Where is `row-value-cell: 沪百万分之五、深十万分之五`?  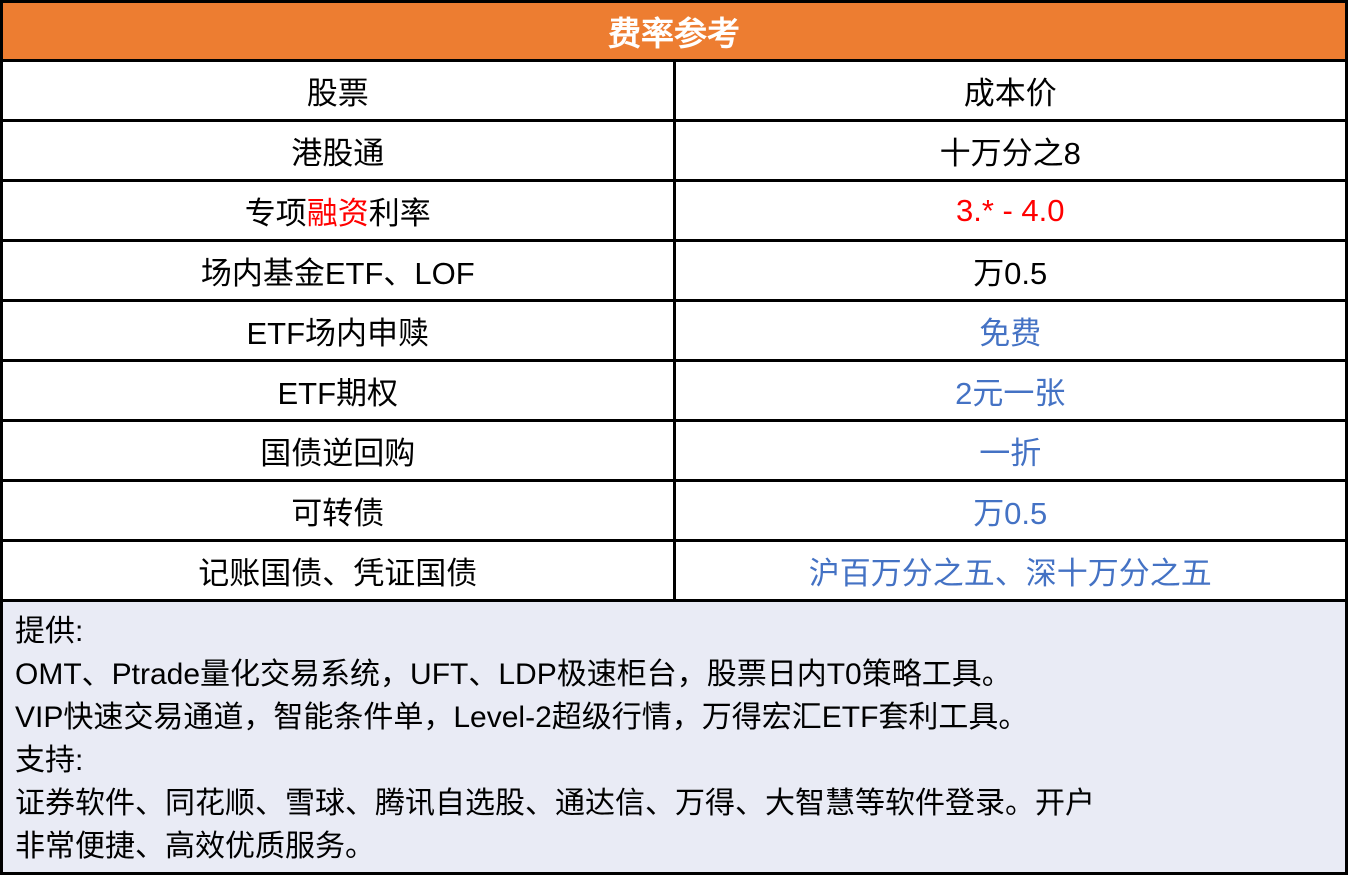 row-value-cell: 沪百万分之五、深十万分之五 is located at coordinates (1011, 570).